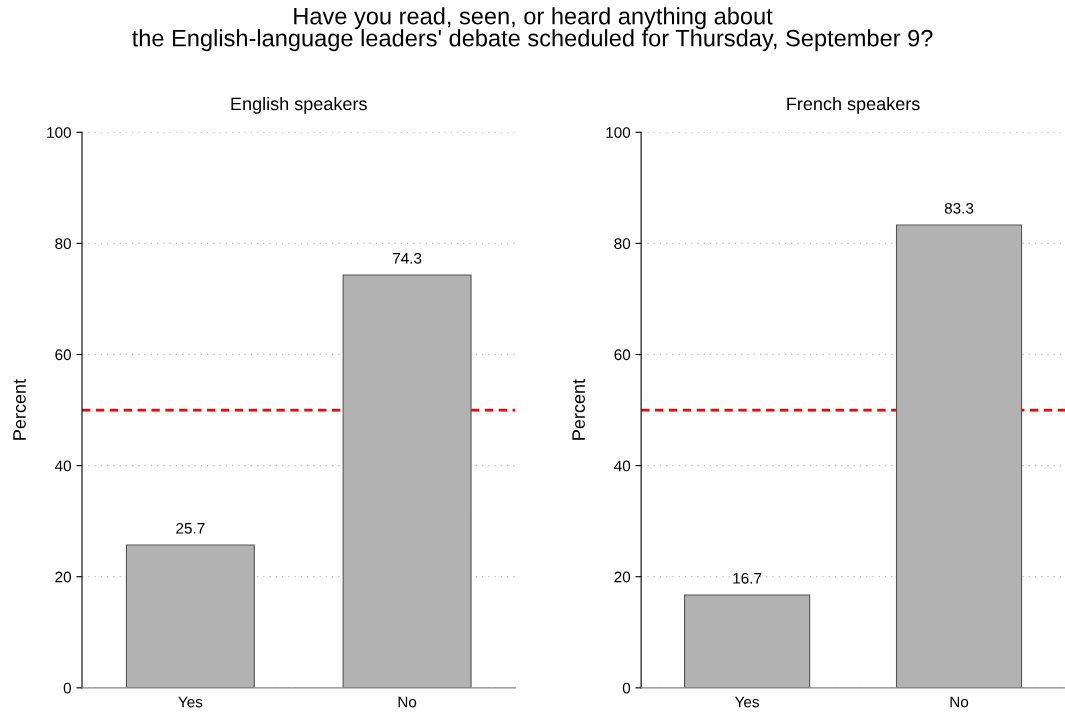 The height and width of the screenshot is (715, 1065). Describe the element at coordinates (747, 578) in the screenshot. I see `data-label: 16.7` at that location.